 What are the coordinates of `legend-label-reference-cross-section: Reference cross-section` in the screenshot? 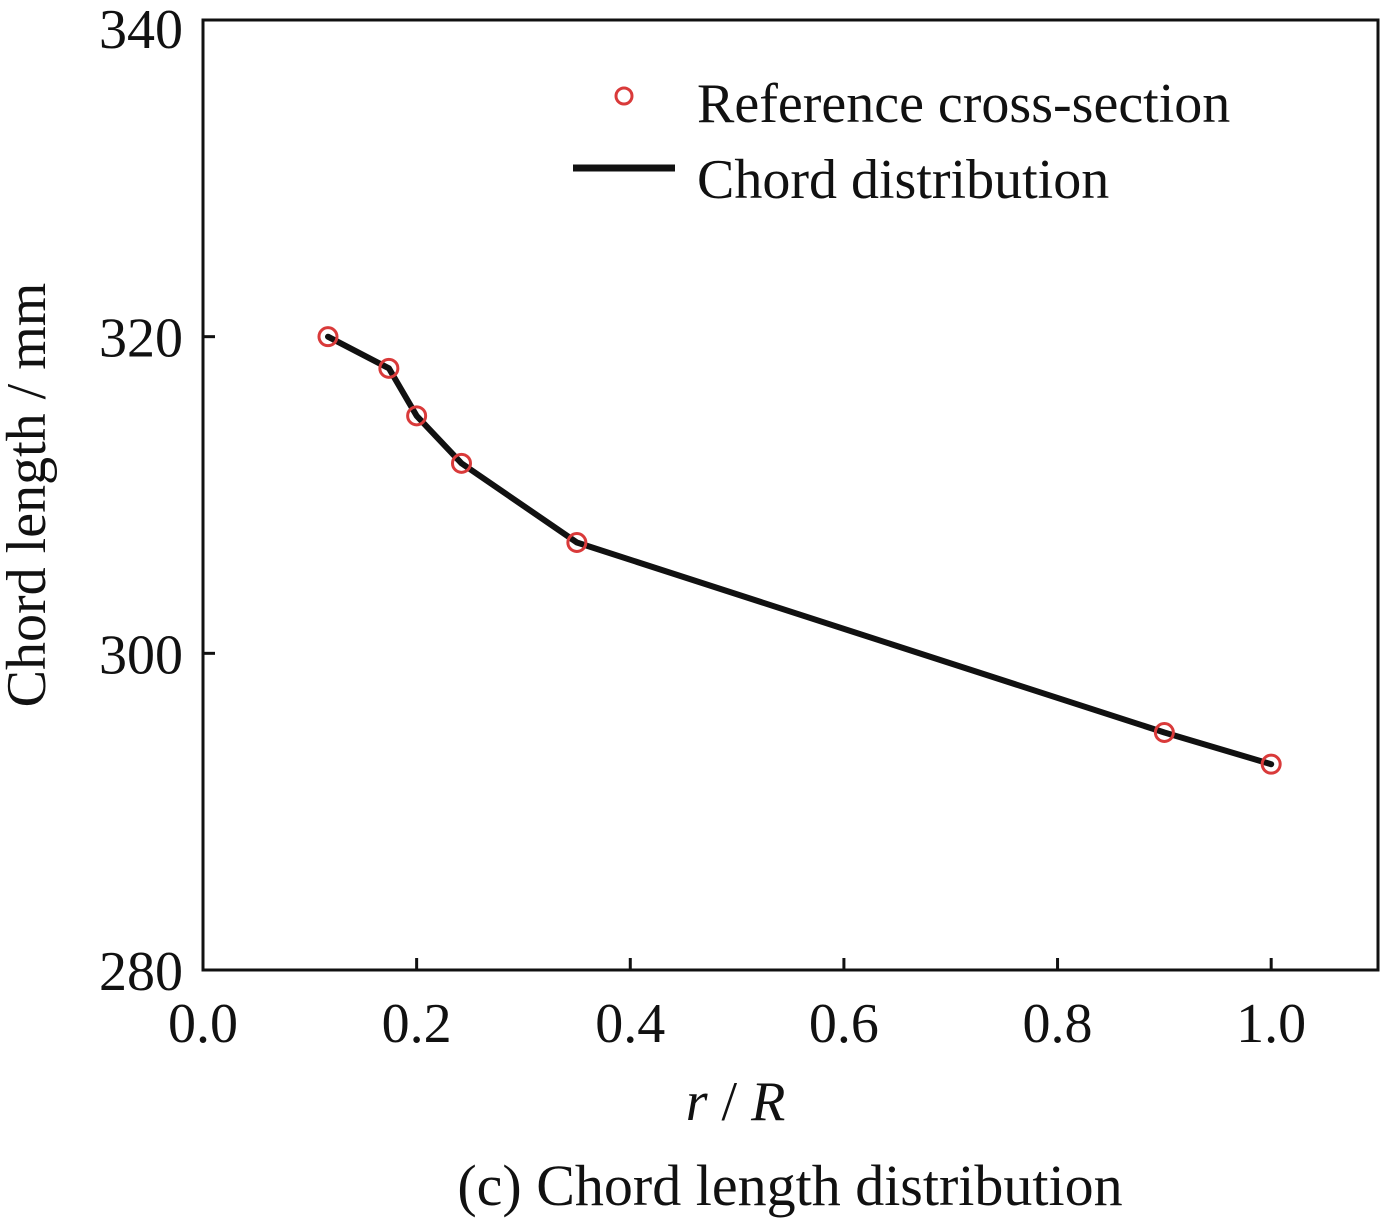 It's located at (963, 104).